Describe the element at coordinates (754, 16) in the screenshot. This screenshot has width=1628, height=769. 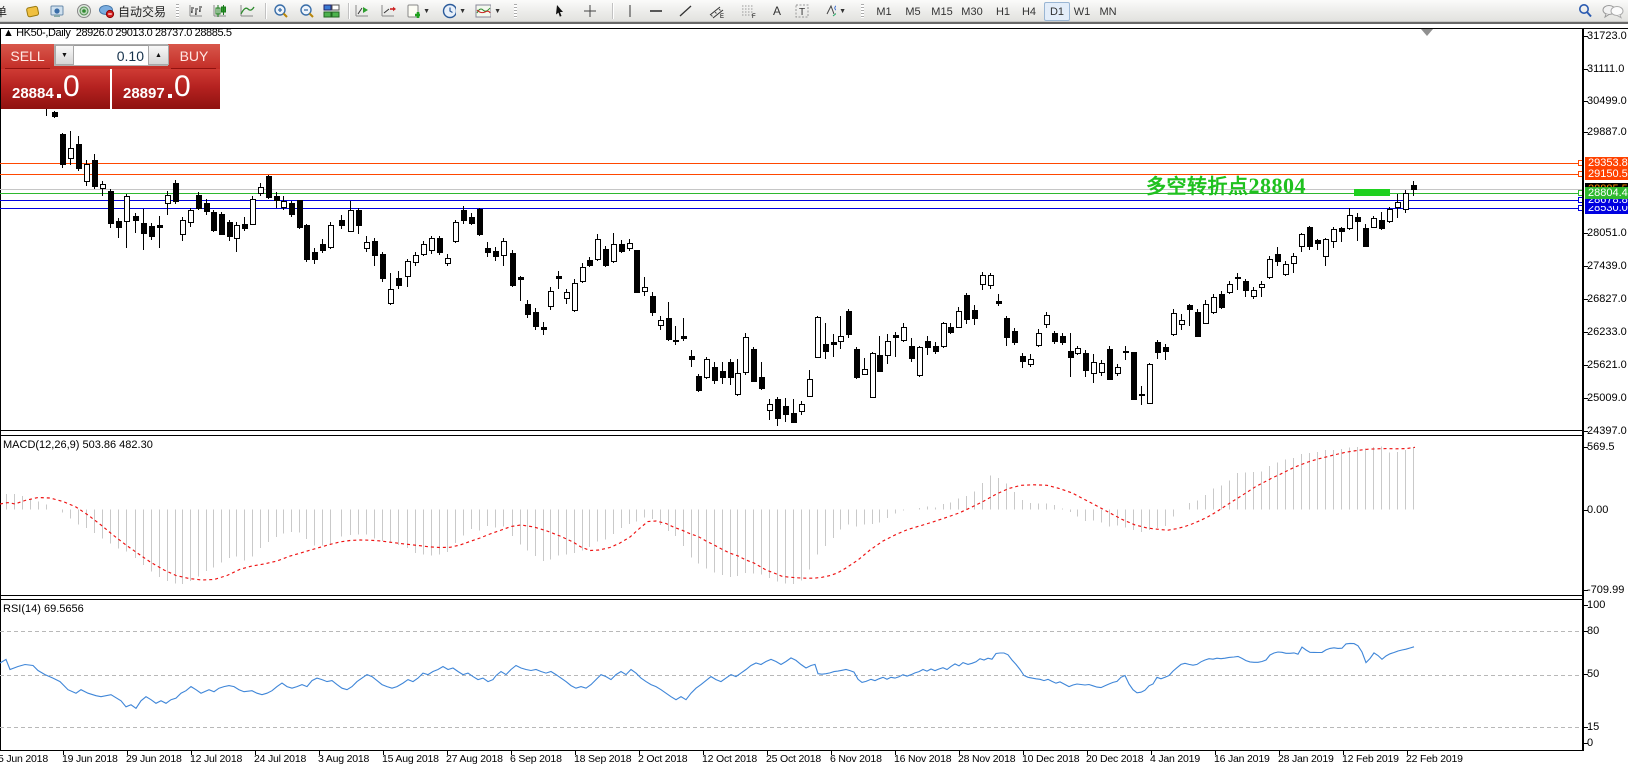
I see `svg-text: F` at that location.